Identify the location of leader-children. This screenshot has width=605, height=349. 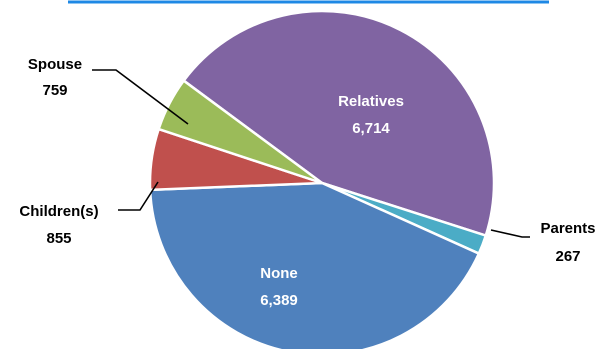
(138, 196).